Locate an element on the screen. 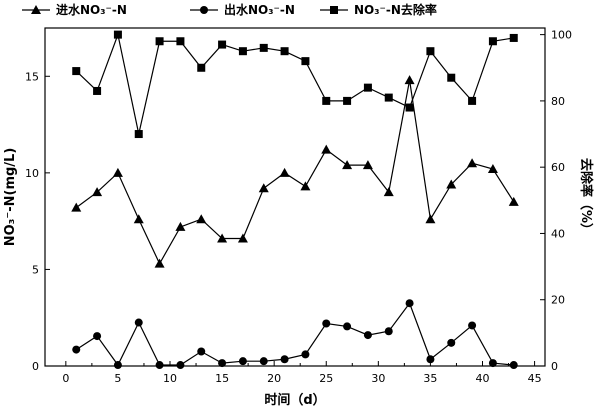 This screenshot has height=411, width=600. left-y-axis-title: NO₃⁻-N(mg/L) is located at coordinates (10, 197).